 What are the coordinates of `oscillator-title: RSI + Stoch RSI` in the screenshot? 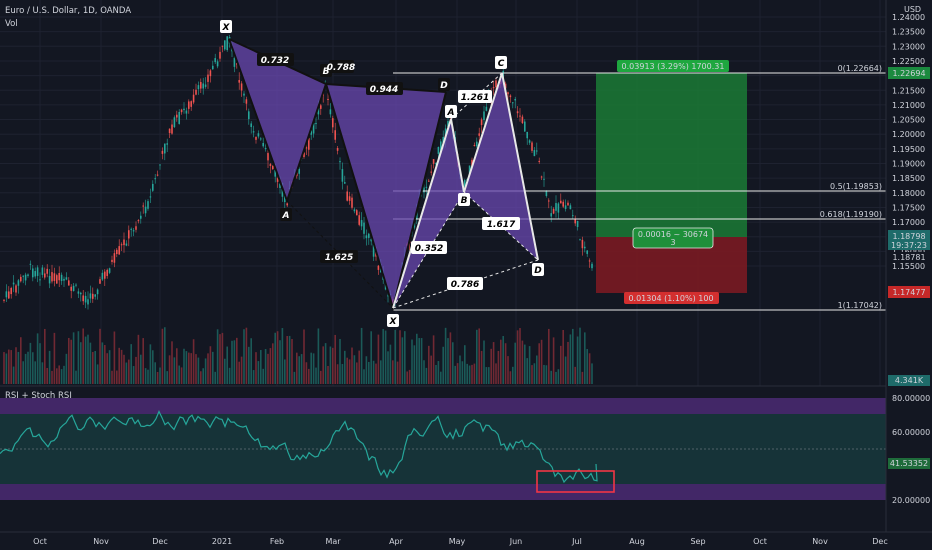 It's located at (38, 396).